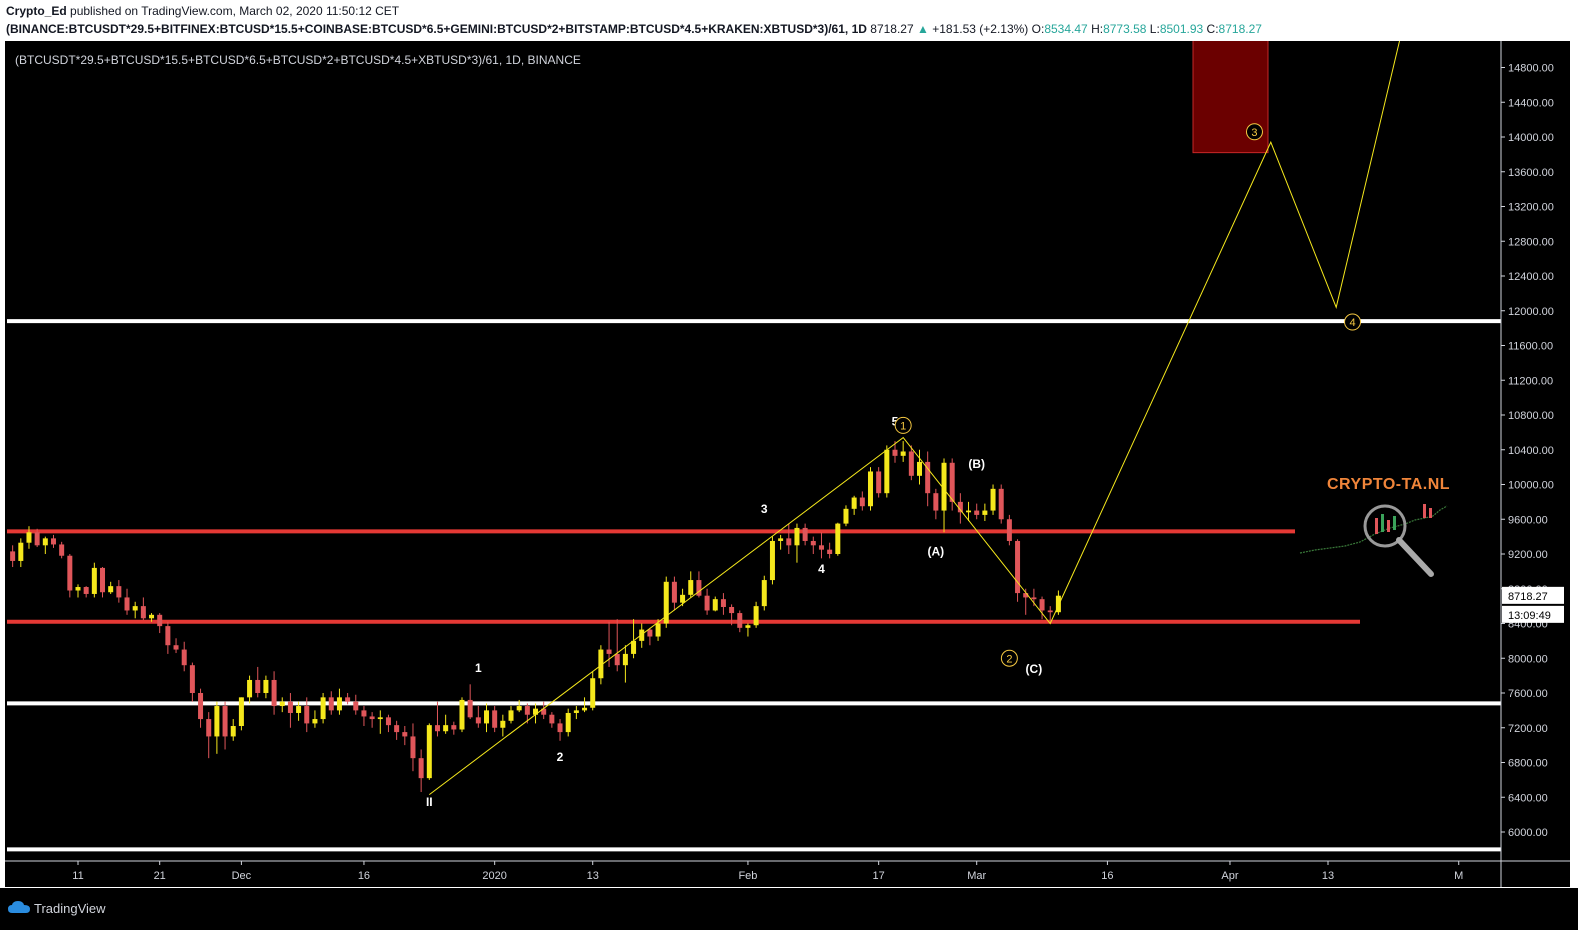 Image resolution: width=1578 pixels, height=930 pixels. Describe the element at coordinates (1533, 614) in the screenshot. I see `countdown-box` at that location.